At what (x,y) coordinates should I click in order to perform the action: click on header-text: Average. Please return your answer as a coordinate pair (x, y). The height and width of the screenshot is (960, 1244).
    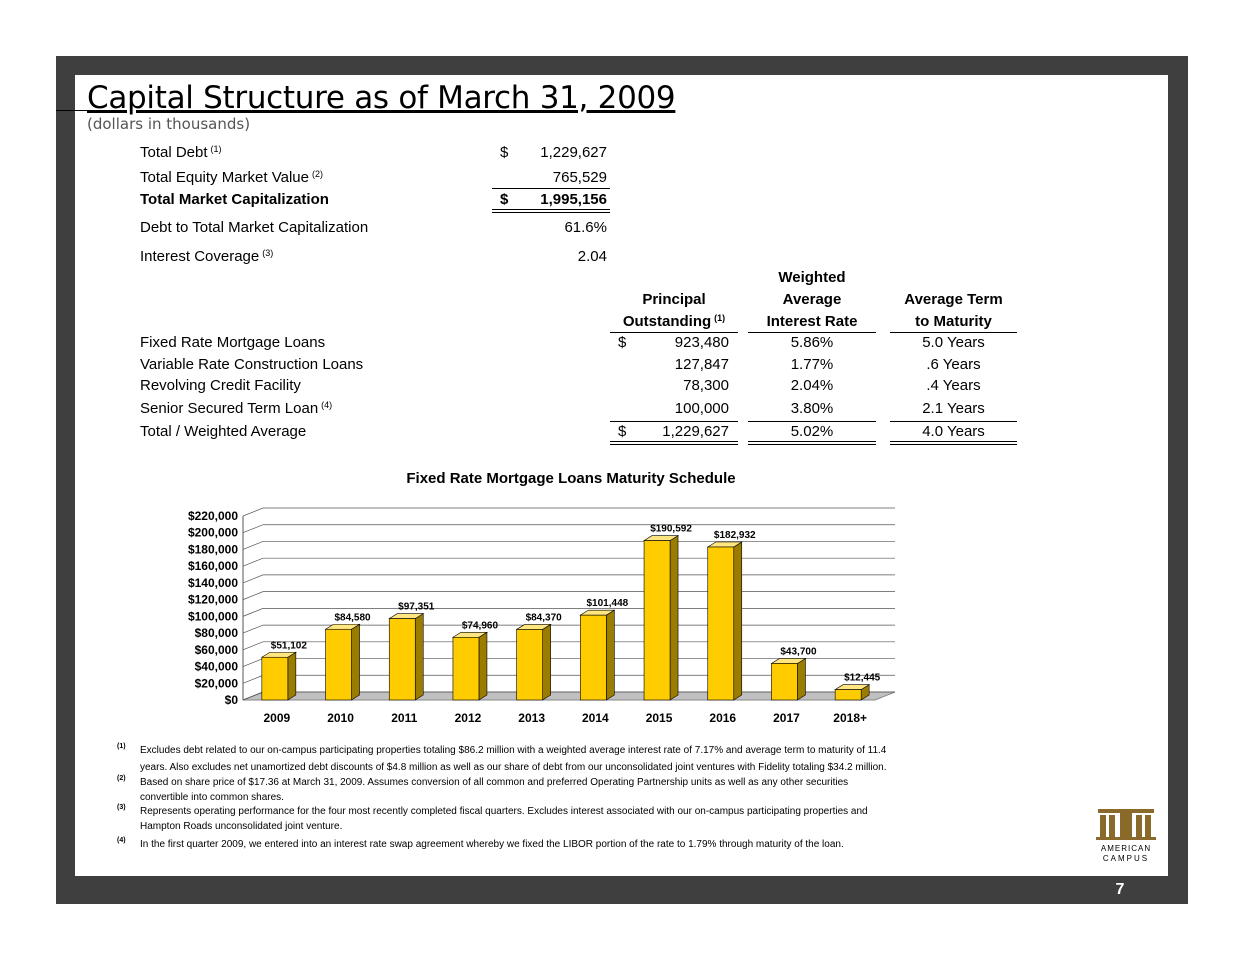
    Looking at the image, I should click on (812, 299).